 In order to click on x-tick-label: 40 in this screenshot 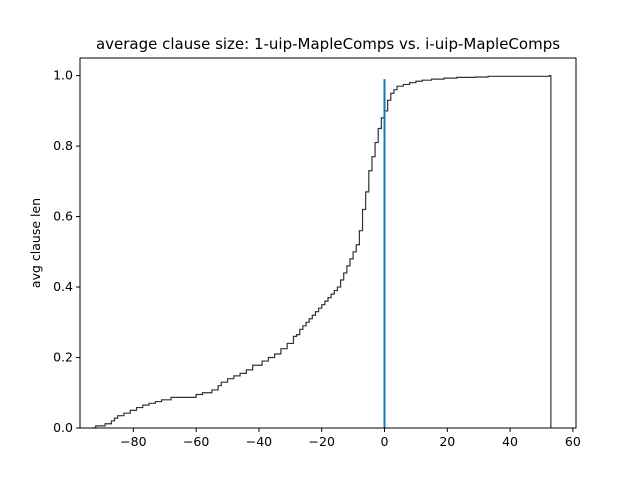, I will do `click(510, 441)`.